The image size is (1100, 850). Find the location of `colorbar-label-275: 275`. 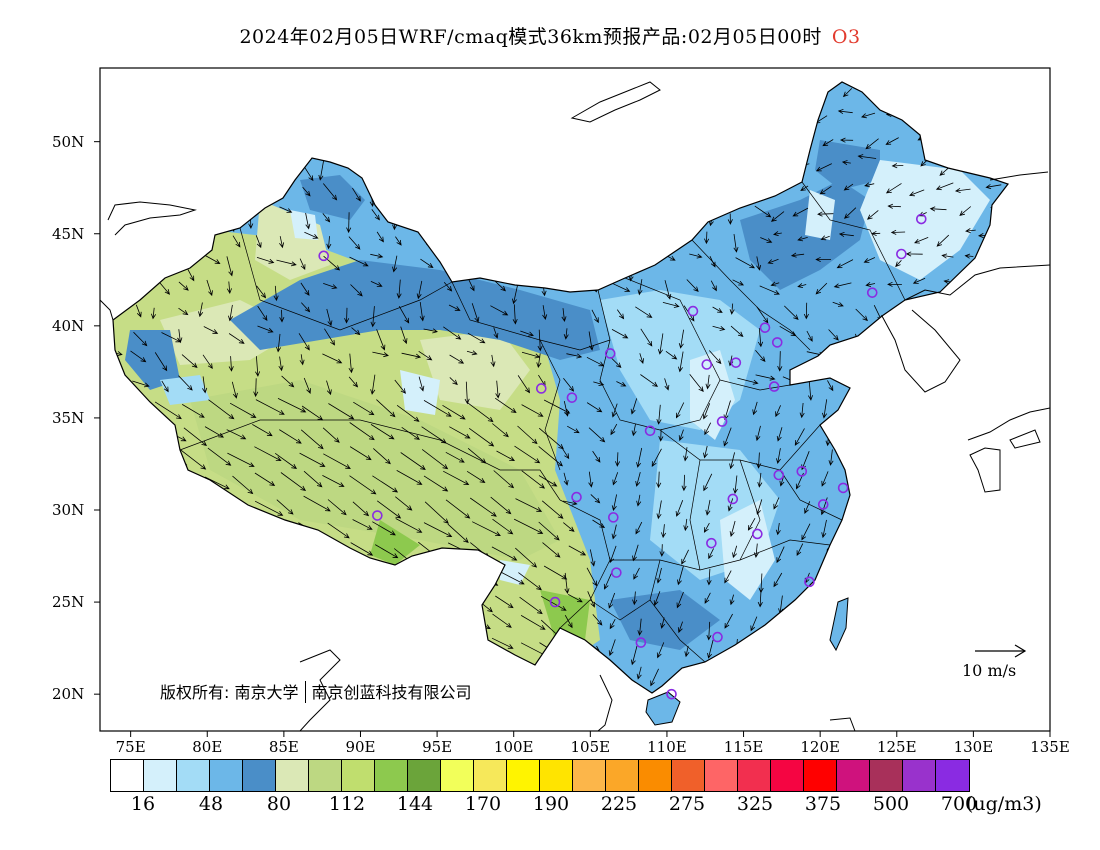

colorbar-label-275: 275 is located at coordinates (687, 804).